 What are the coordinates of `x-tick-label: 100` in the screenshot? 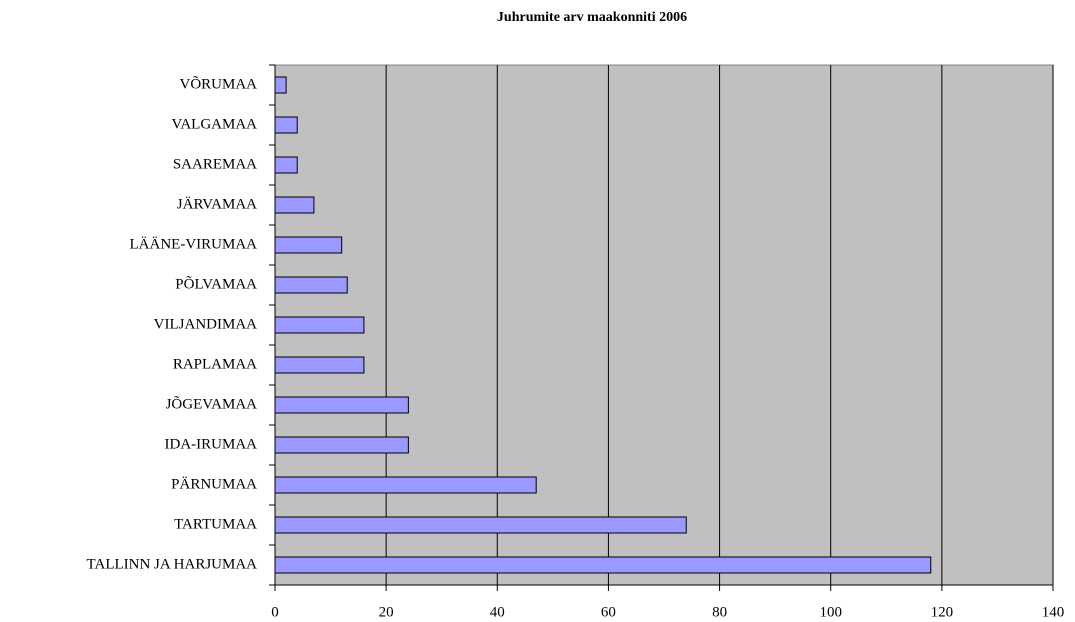 It's located at (830, 612).